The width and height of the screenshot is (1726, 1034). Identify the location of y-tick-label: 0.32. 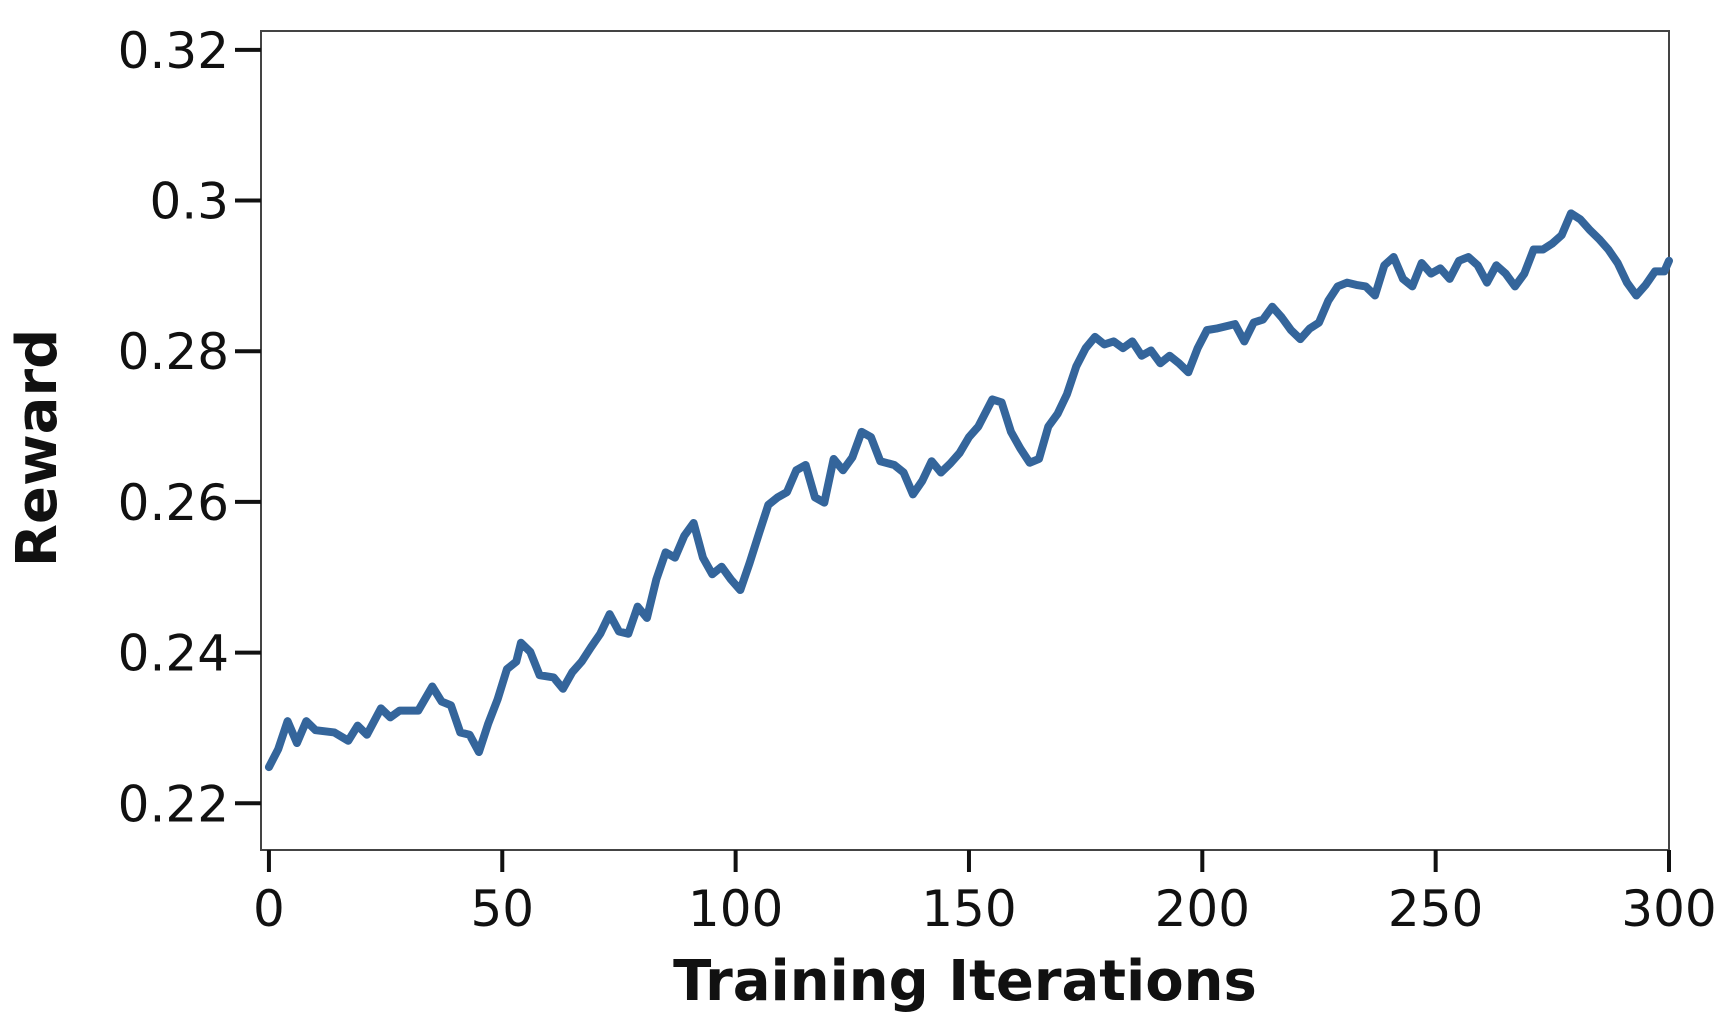
(173, 51).